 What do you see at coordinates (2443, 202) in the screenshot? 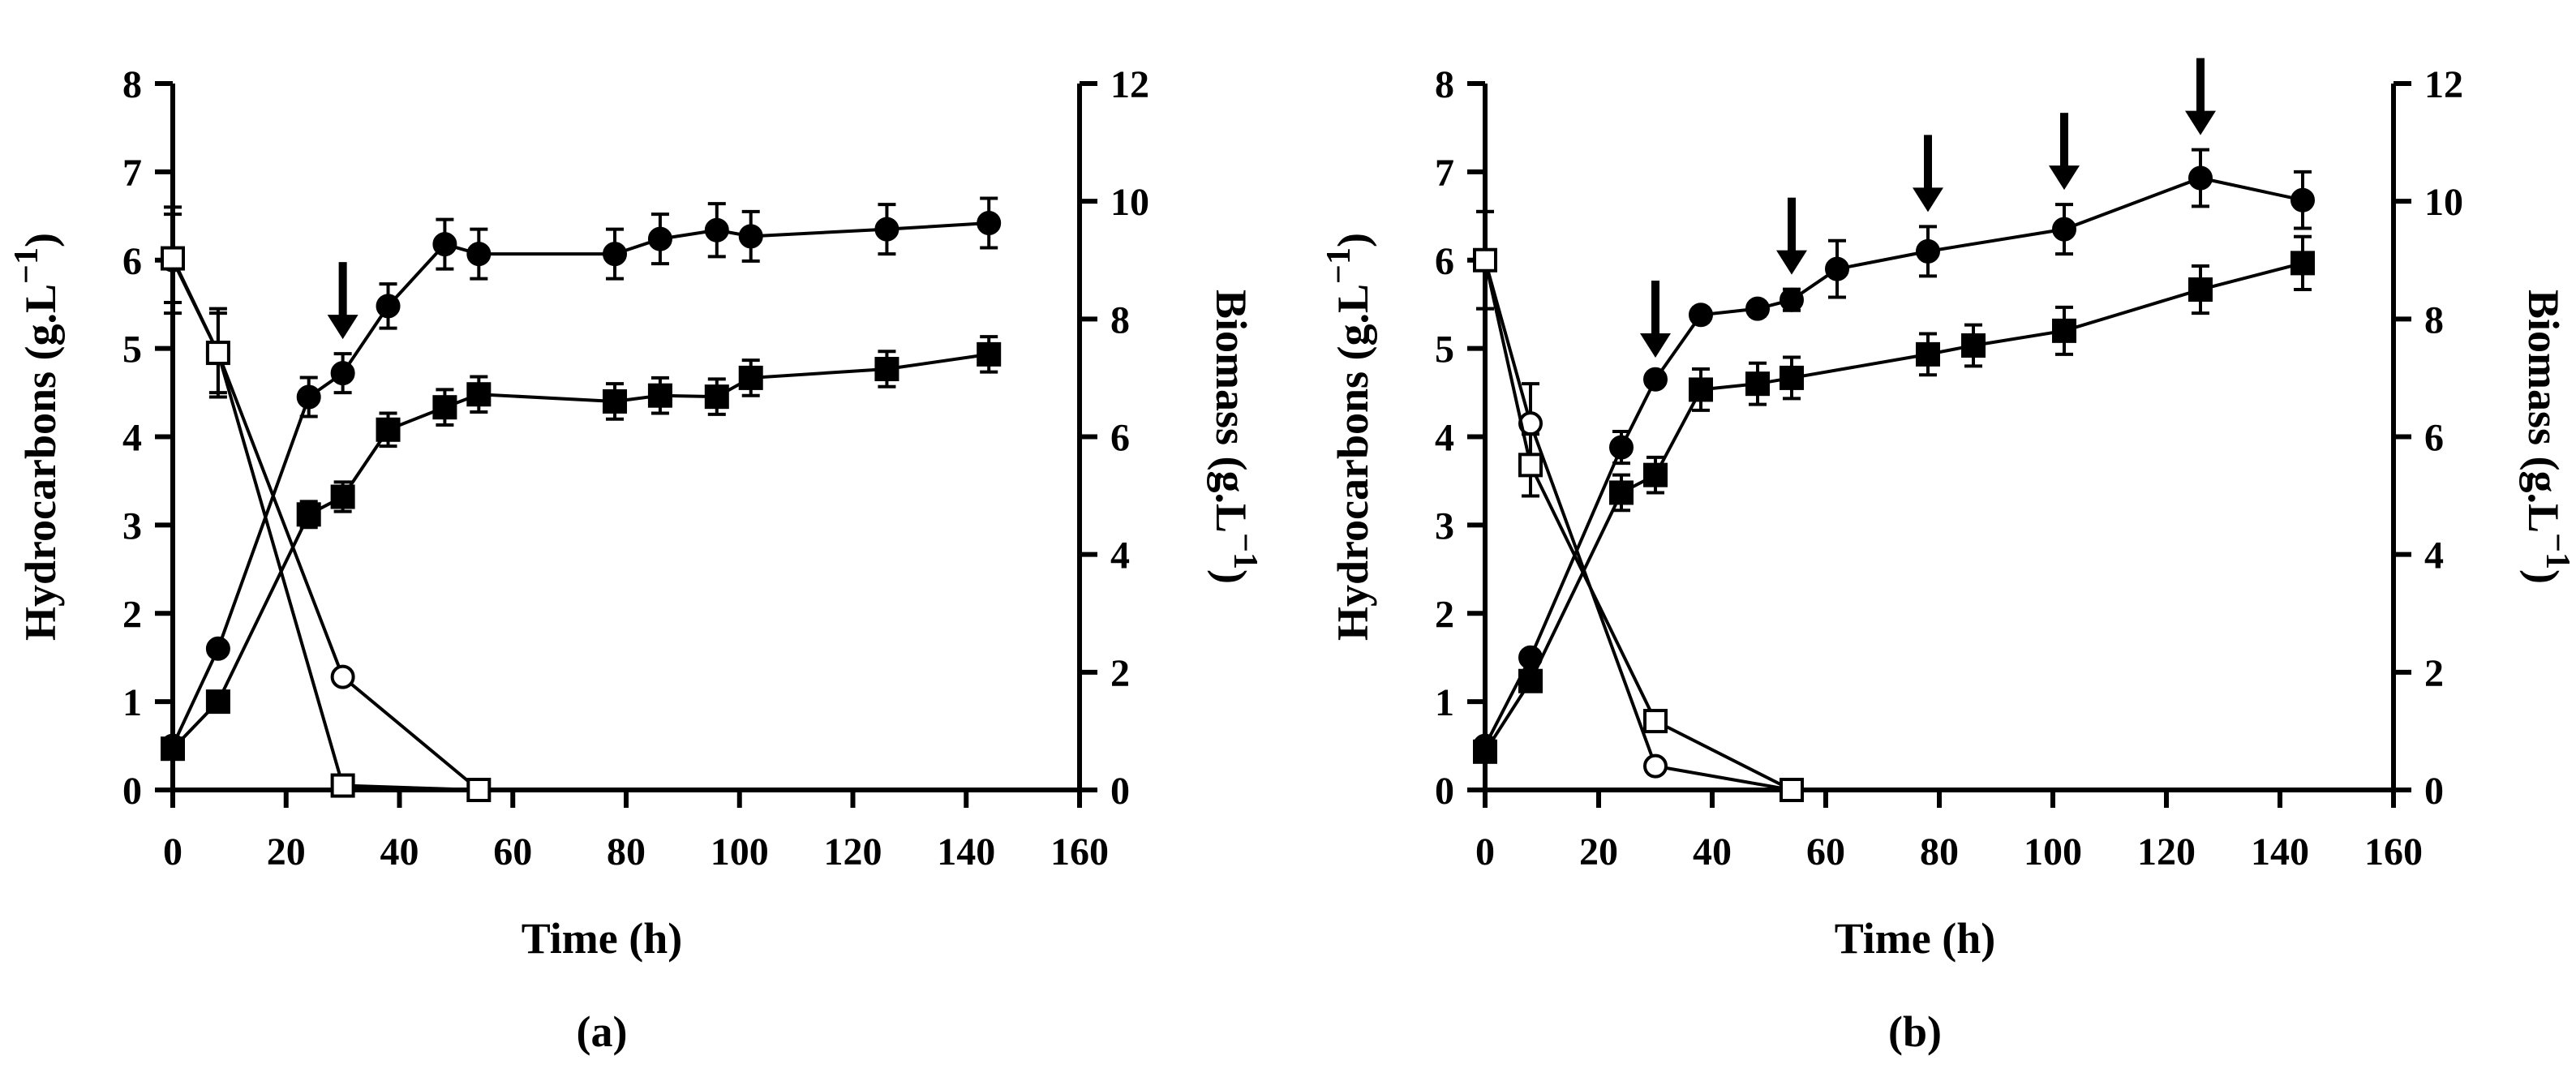
I see `y-right-tick-label: 10` at bounding box center [2443, 202].